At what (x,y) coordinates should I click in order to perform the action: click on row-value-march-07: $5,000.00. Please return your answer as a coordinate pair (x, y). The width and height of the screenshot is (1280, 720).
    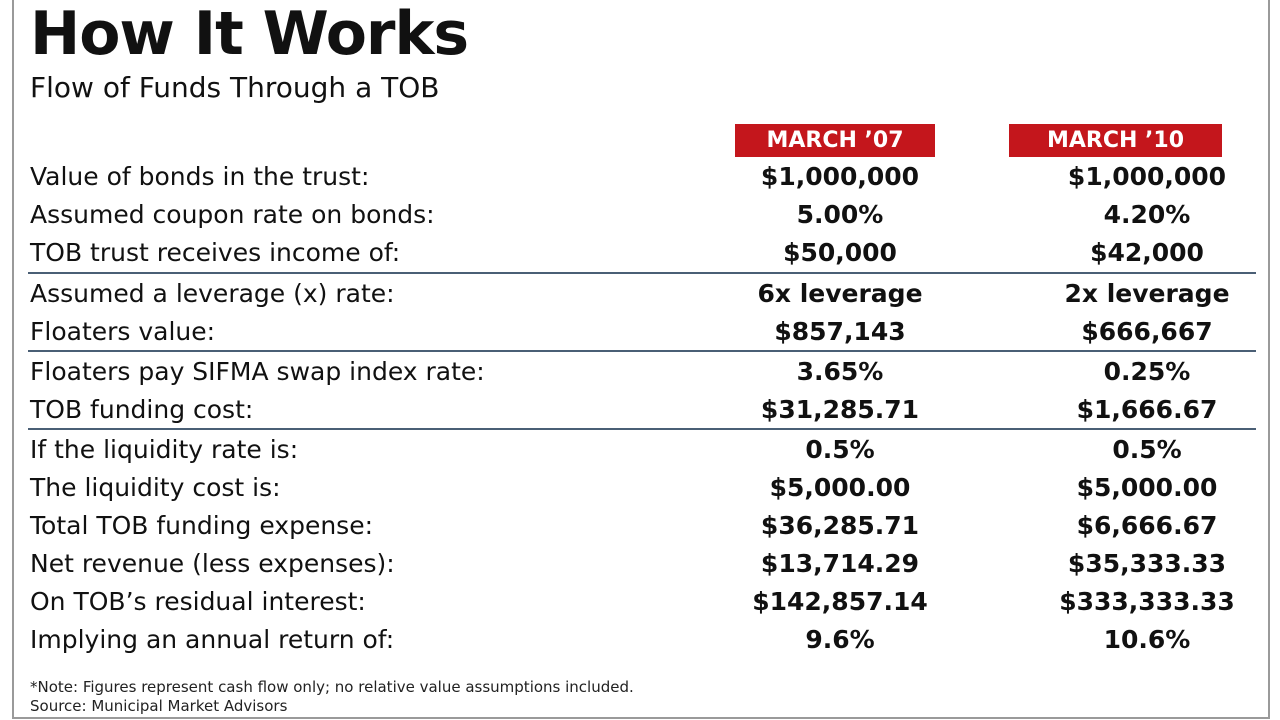
    Looking at the image, I should click on (840, 487).